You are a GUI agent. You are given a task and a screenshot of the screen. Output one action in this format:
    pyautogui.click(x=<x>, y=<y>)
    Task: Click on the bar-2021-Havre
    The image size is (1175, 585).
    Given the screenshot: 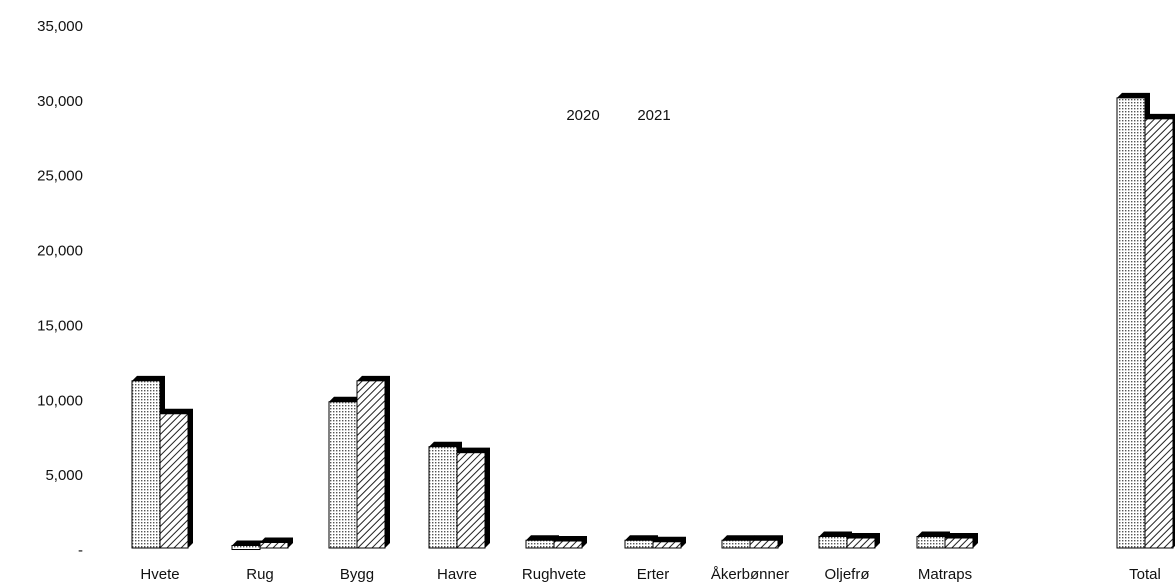 What is the action you would take?
    pyautogui.click(x=473, y=498)
    